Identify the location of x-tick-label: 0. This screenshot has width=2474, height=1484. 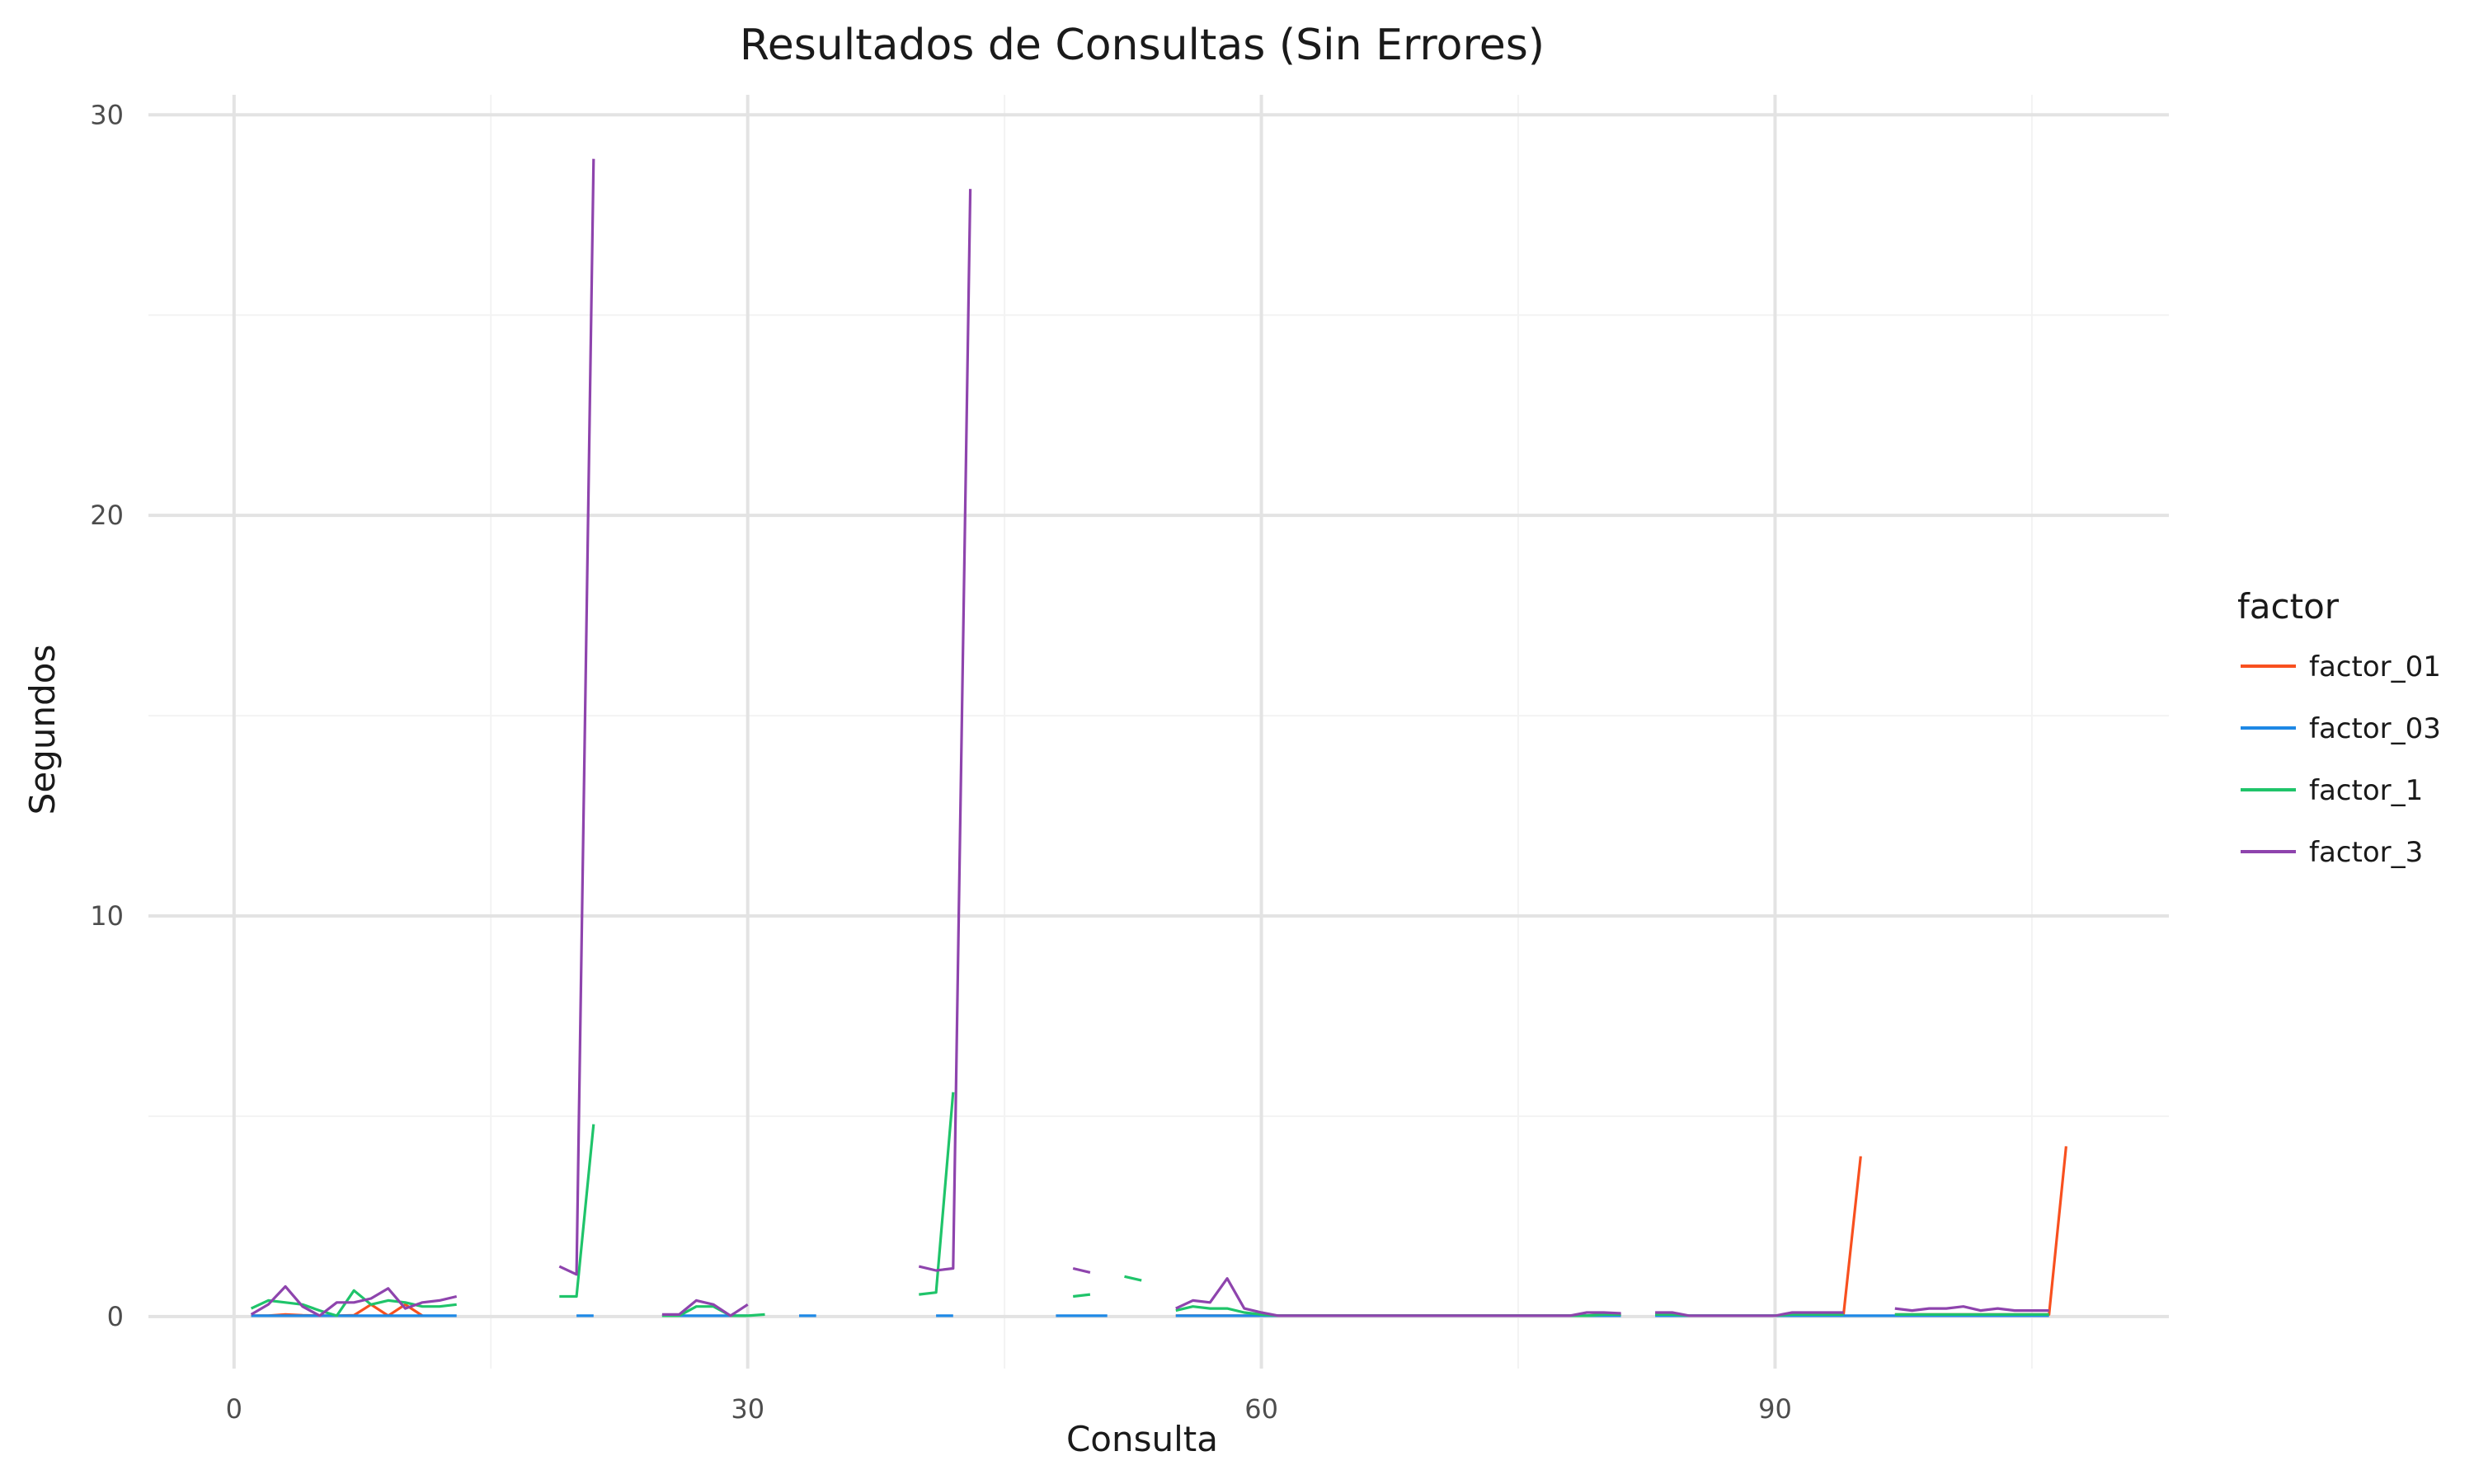
(234, 1409).